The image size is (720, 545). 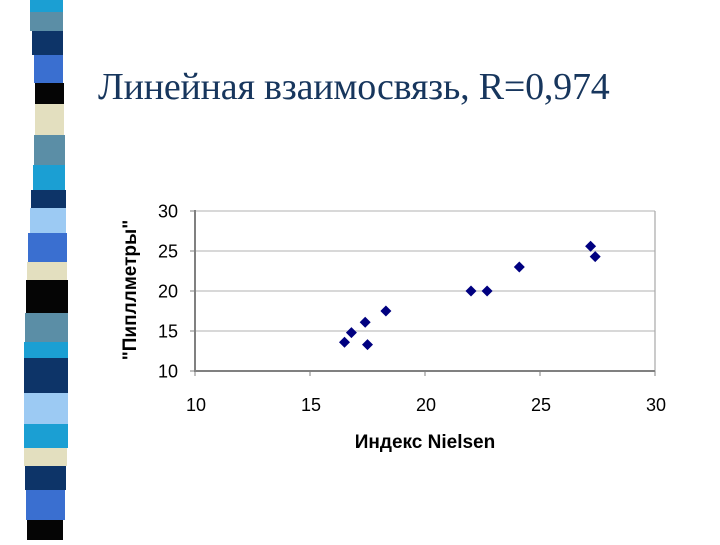 I want to click on x-tick-label: 10, so click(x=196, y=405).